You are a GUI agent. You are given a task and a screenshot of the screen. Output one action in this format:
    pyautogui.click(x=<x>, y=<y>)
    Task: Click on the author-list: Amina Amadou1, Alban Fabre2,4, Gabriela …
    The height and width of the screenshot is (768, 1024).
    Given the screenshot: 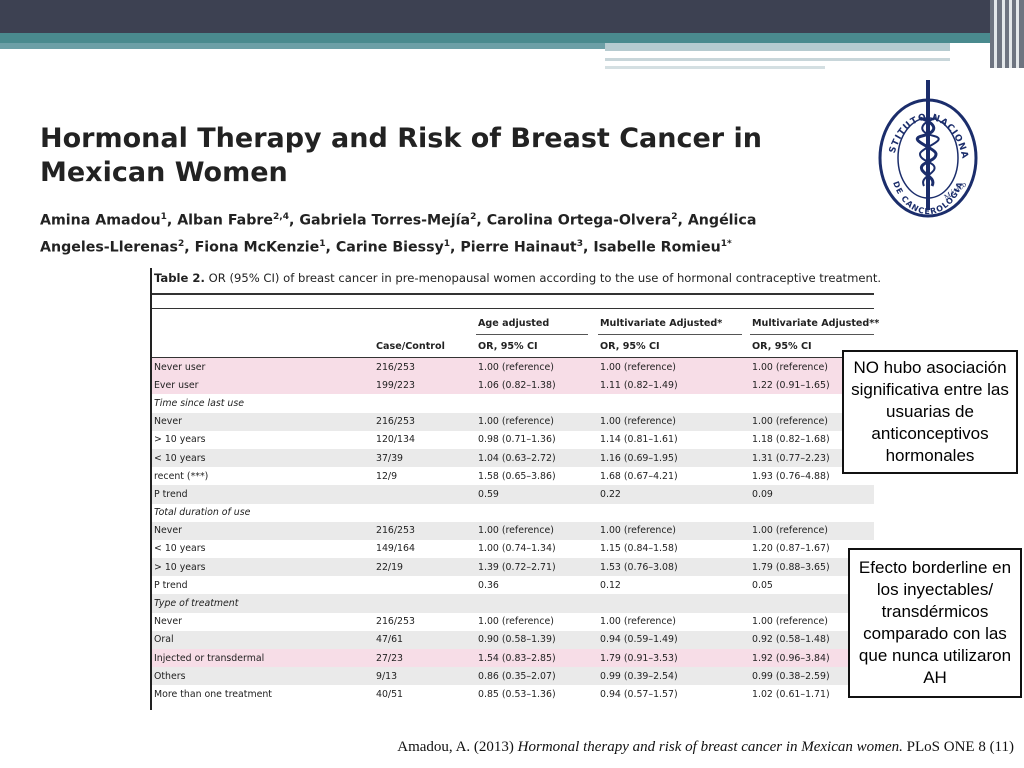 What is the action you would take?
    pyautogui.click(x=398, y=234)
    